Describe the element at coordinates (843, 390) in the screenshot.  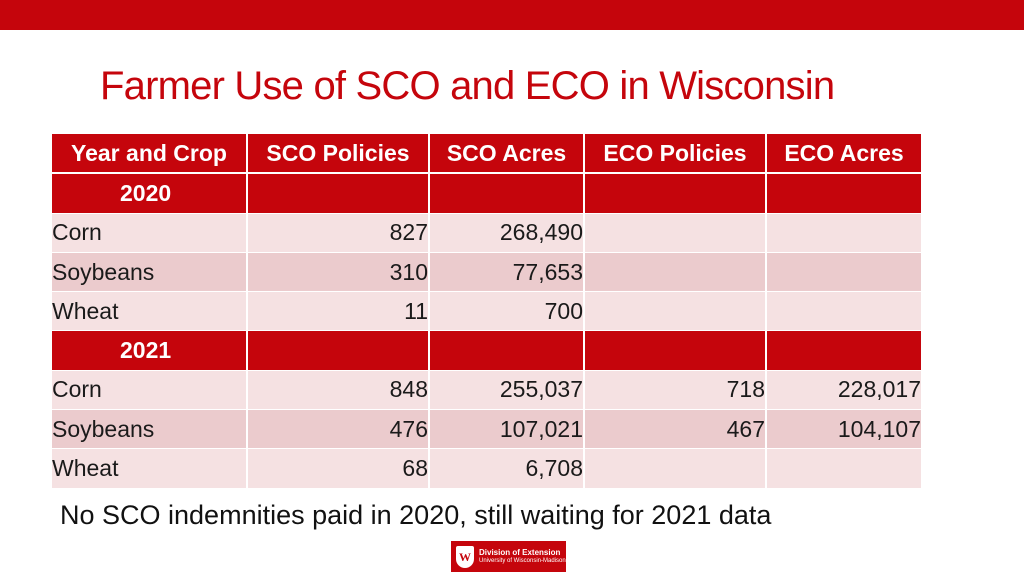
I see `eco-acres-value: 228,017` at that location.